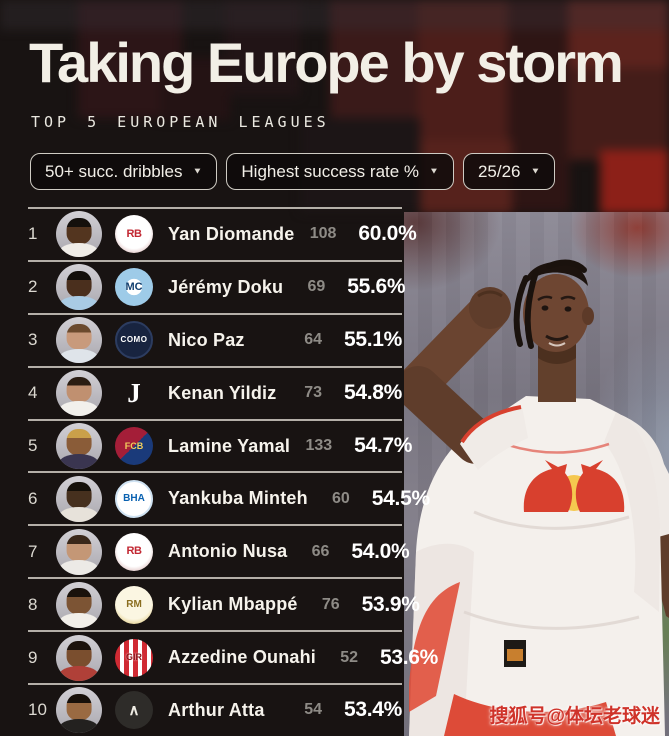 The image size is (669, 736). What do you see at coordinates (33, 445) in the screenshot?
I see `rank-label: 5` at bounding box center [33, 445].